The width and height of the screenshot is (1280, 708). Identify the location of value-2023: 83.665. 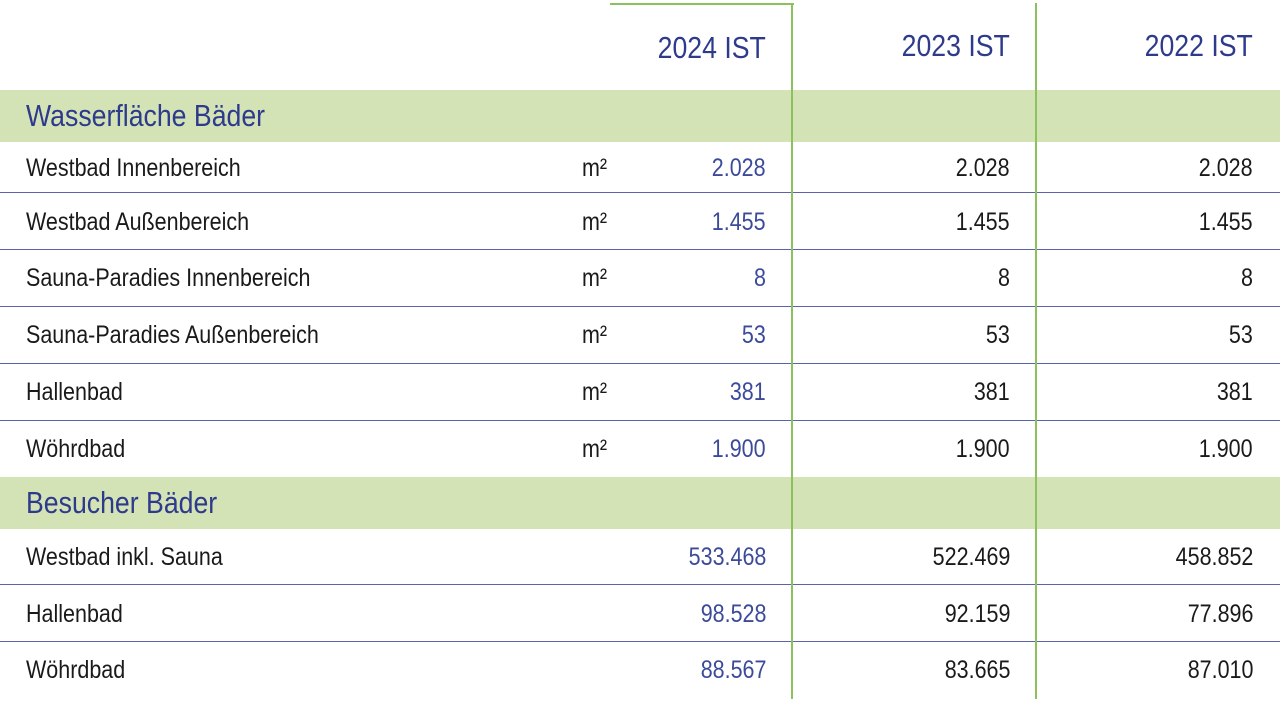
(977, 670).